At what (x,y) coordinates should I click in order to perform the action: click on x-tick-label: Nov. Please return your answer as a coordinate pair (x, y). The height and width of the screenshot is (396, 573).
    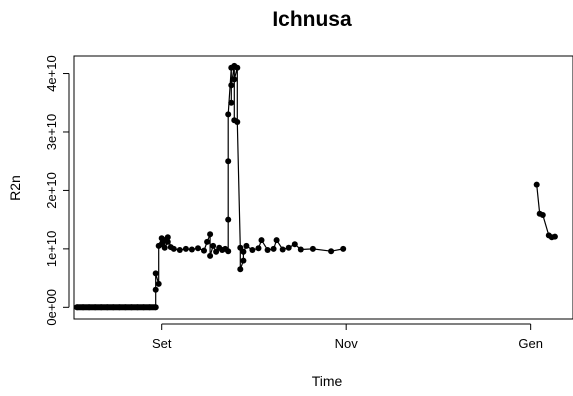
    Looking at the image, I should click on (347, 343).